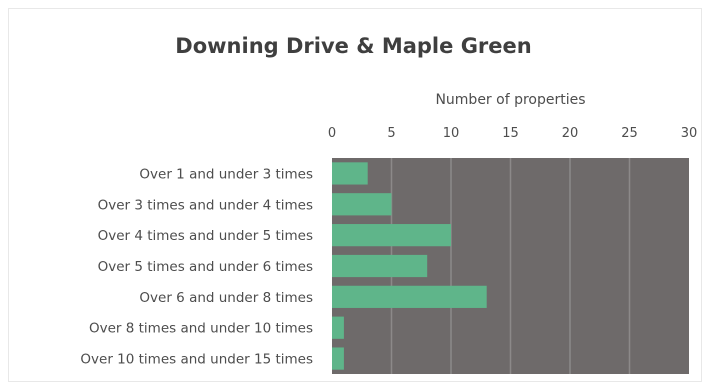  Describe the element at coordinates (205, 205) in the screenshot. I see `category-label: Over 3 times and under 4 times` at that location.